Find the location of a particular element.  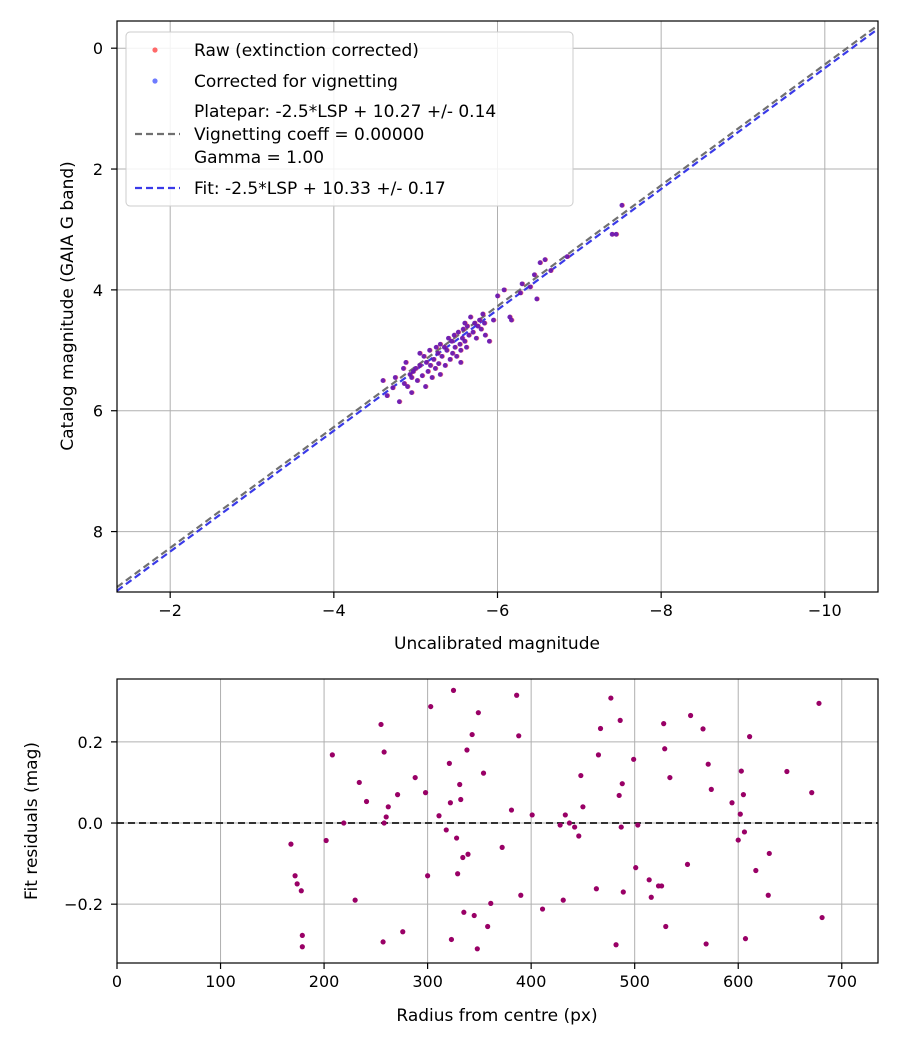

legend-box is located at coordinates (349, 119).